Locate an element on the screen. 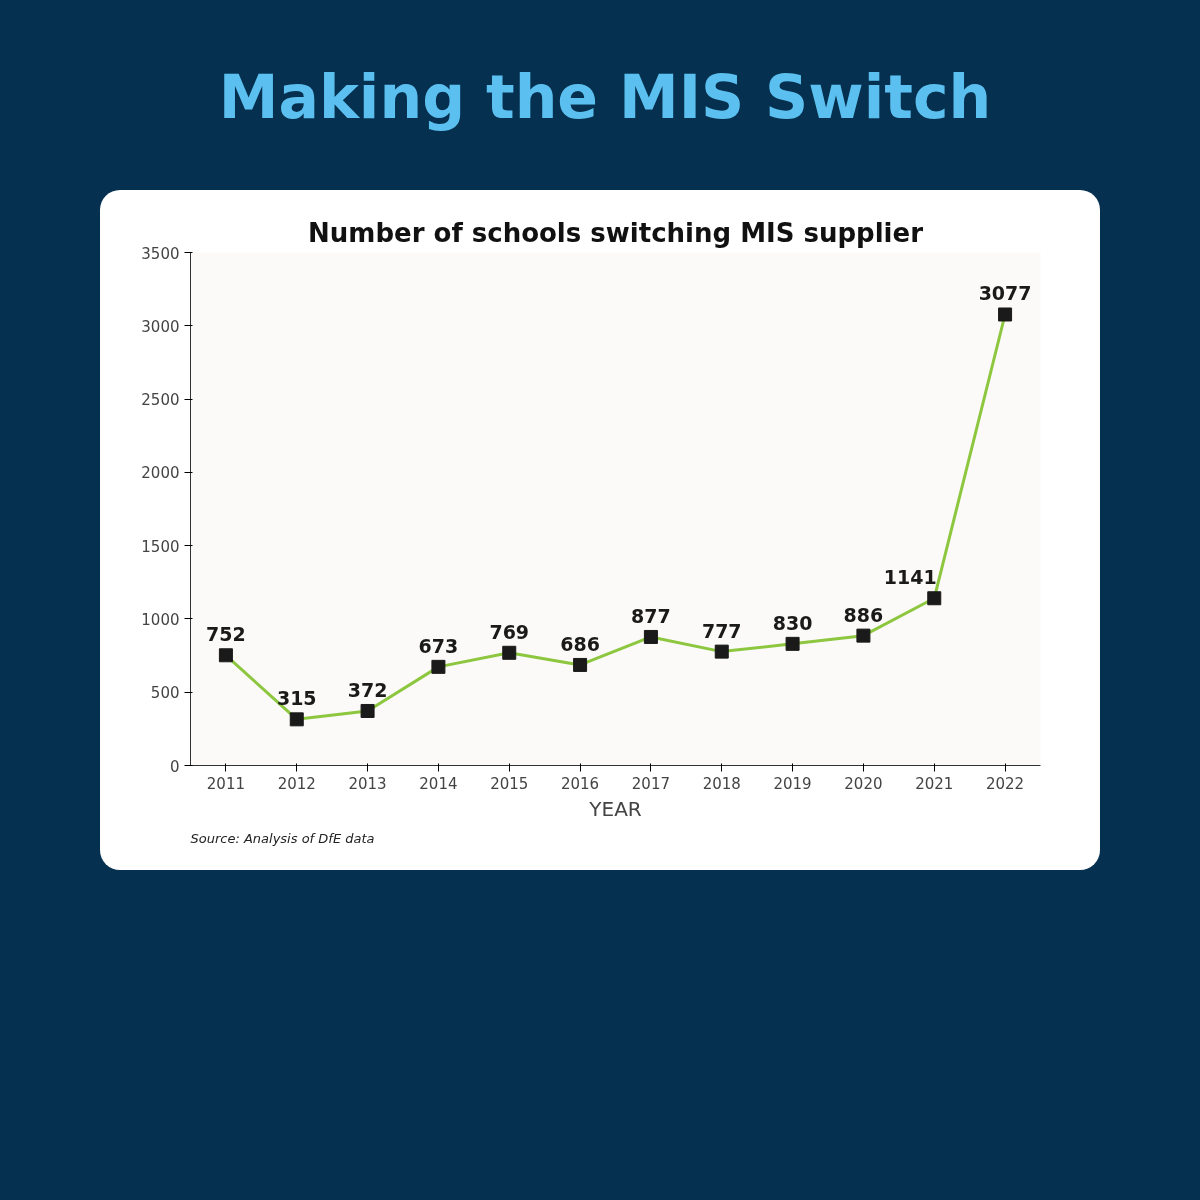 The image size is (1200, 1200). y-tick-label: 1000 is located at coordinates (160, 619).